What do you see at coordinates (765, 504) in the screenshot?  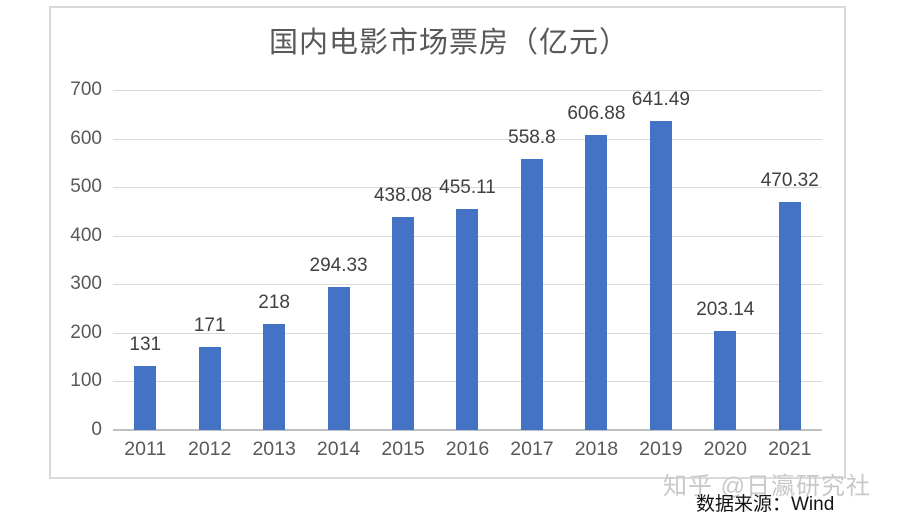 I see `source-note: 数据来源：Wind` at bounding box center [765, 504].